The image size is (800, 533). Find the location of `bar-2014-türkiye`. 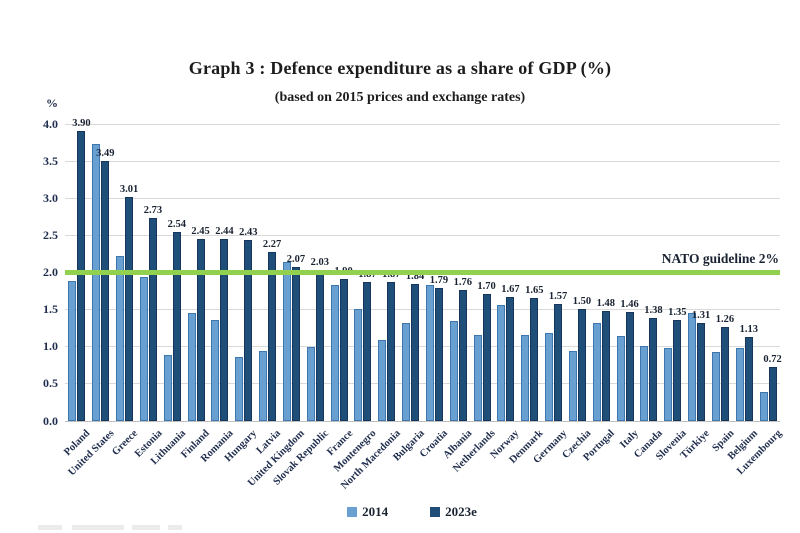

bar-2014-türkiye is located at coordinates (692, 366).